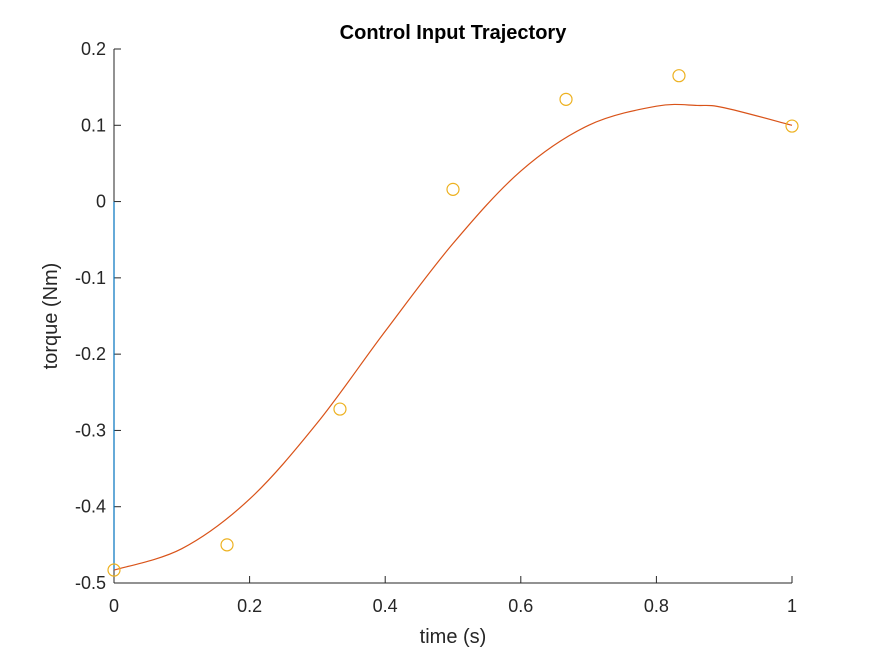 The width and height of the screenshot is (875, 656). What do you see at coordinates (98, 316) in the screenshot?
I see `y-ticks: -0.5 -0.4 -0.3 -0.2 -0.1 0 0.1 0.2` at bounding box center [98, 316].